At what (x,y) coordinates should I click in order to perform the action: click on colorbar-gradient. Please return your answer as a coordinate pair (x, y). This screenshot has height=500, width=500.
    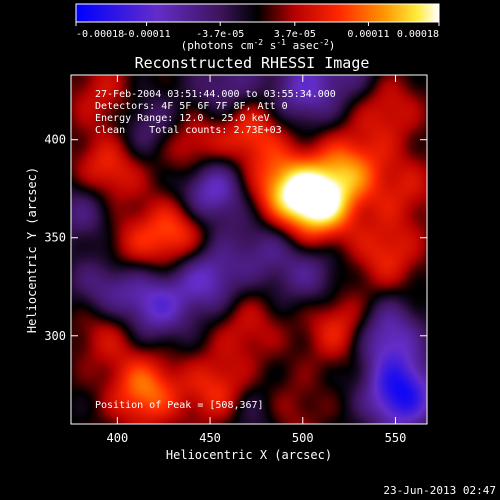
    Looking at the image, I should click on (257, 13).